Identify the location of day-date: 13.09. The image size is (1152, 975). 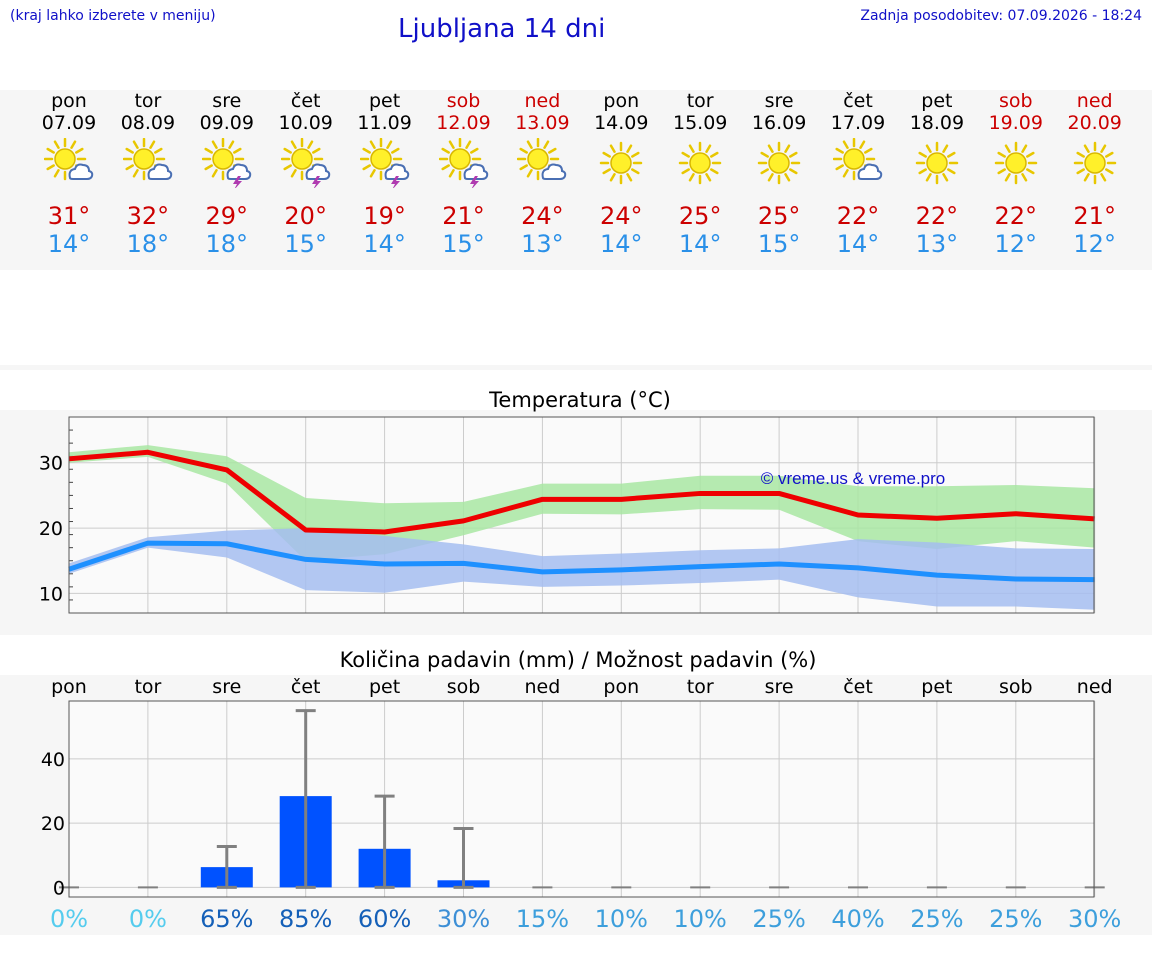
(542, 123).